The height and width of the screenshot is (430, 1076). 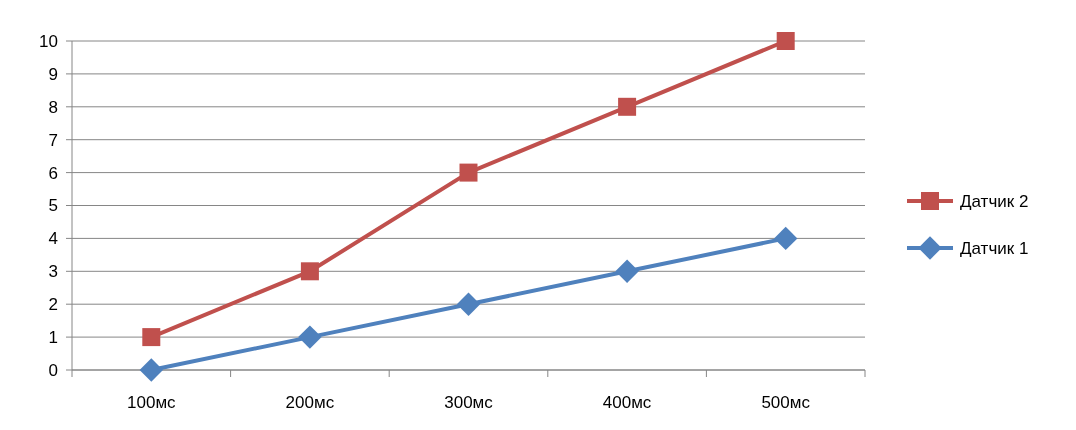 I want to click on x-tick-label: 100мс, so click(x=152, y=402).